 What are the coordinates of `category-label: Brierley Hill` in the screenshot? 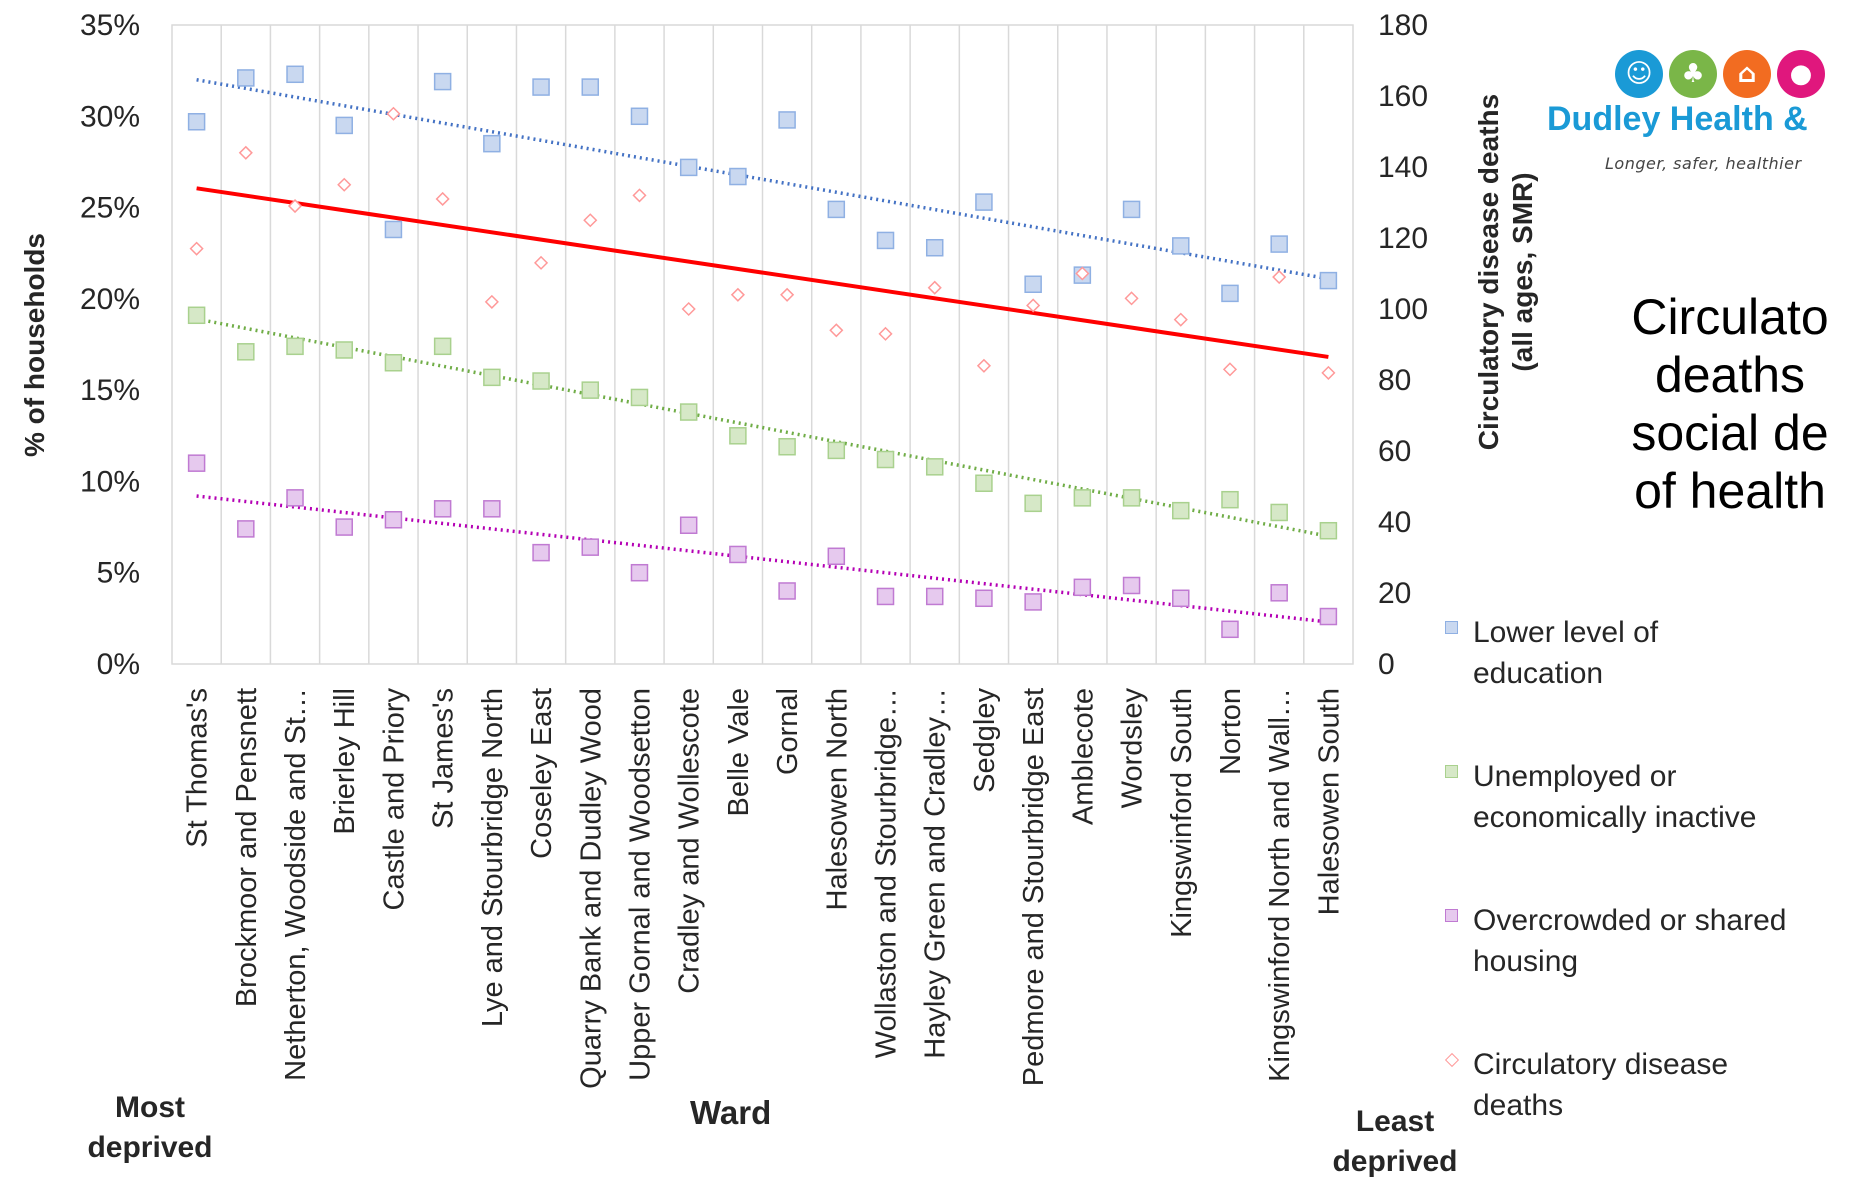 It's located at (345, 761).